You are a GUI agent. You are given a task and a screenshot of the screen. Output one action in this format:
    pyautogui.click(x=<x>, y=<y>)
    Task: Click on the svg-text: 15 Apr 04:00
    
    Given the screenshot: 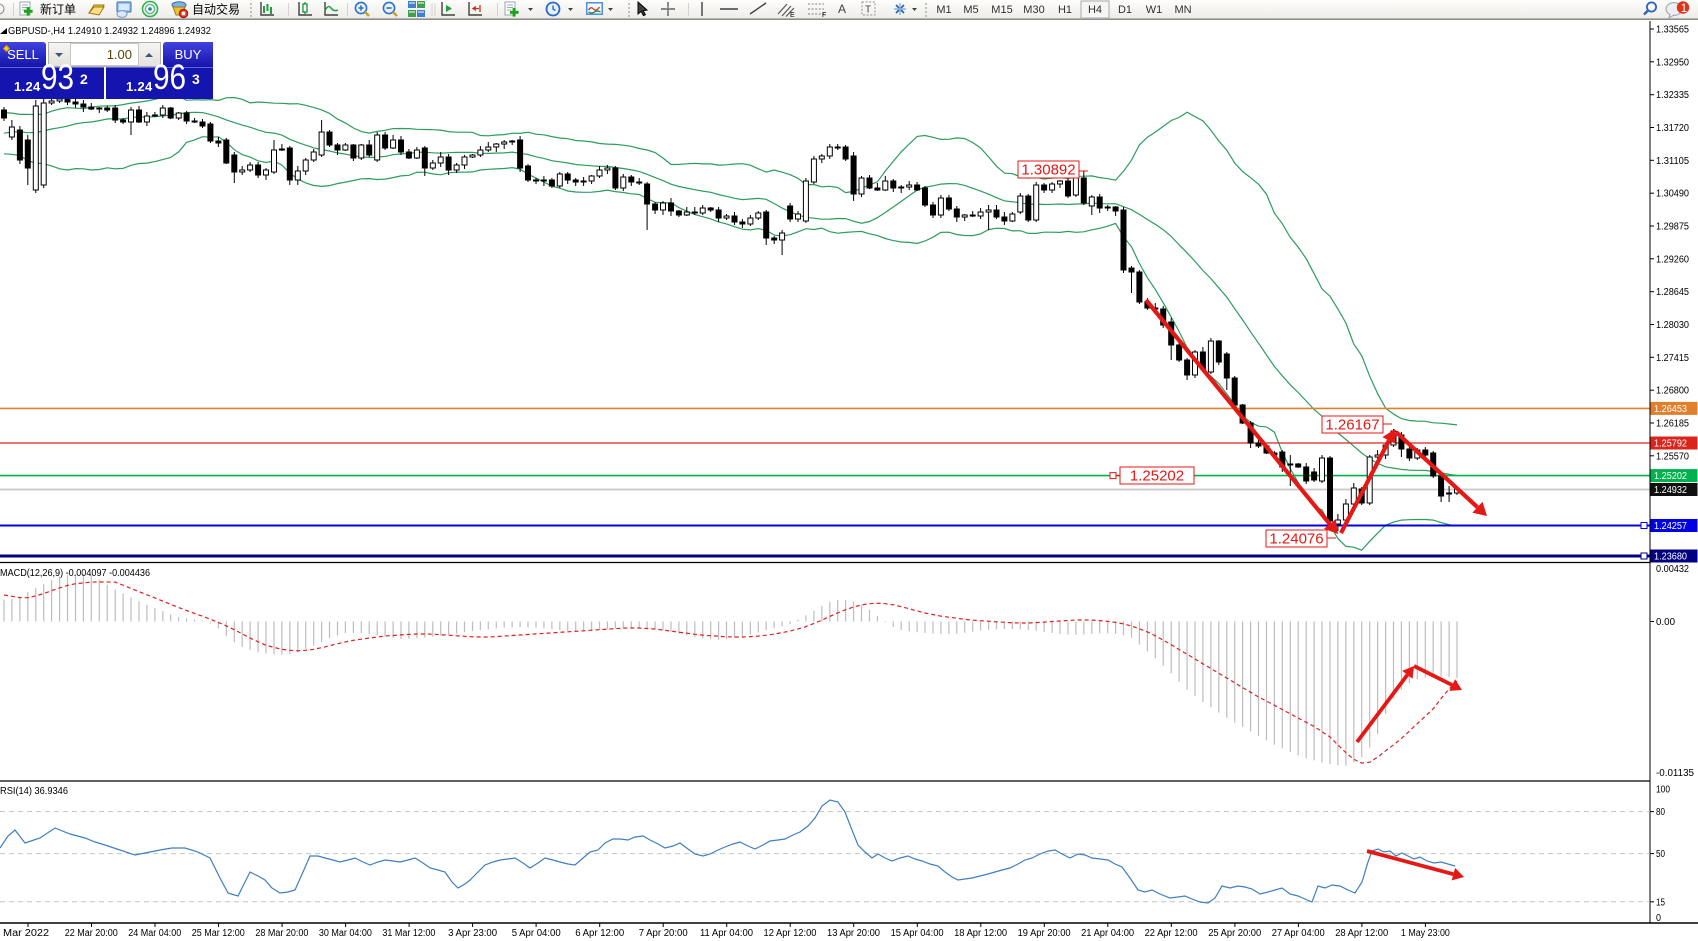 What is the action you would take?
    pyautogui.click(x=917, y=933)
    